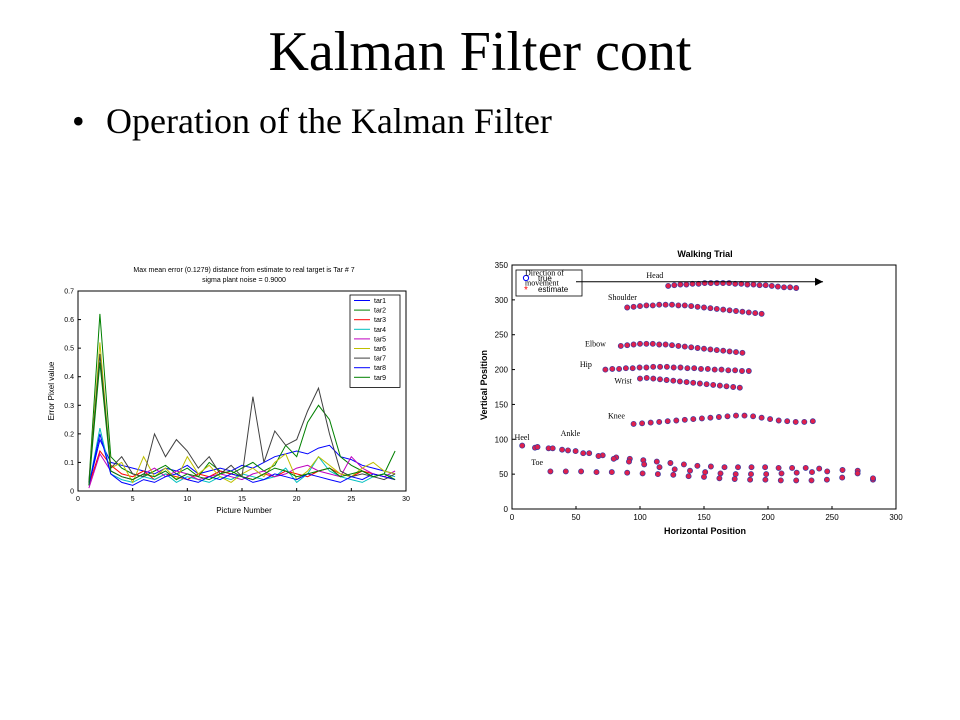 The width and height of the screenshot is (960, 720). I want to click on x-tick-label: 150, so click(704, 517).